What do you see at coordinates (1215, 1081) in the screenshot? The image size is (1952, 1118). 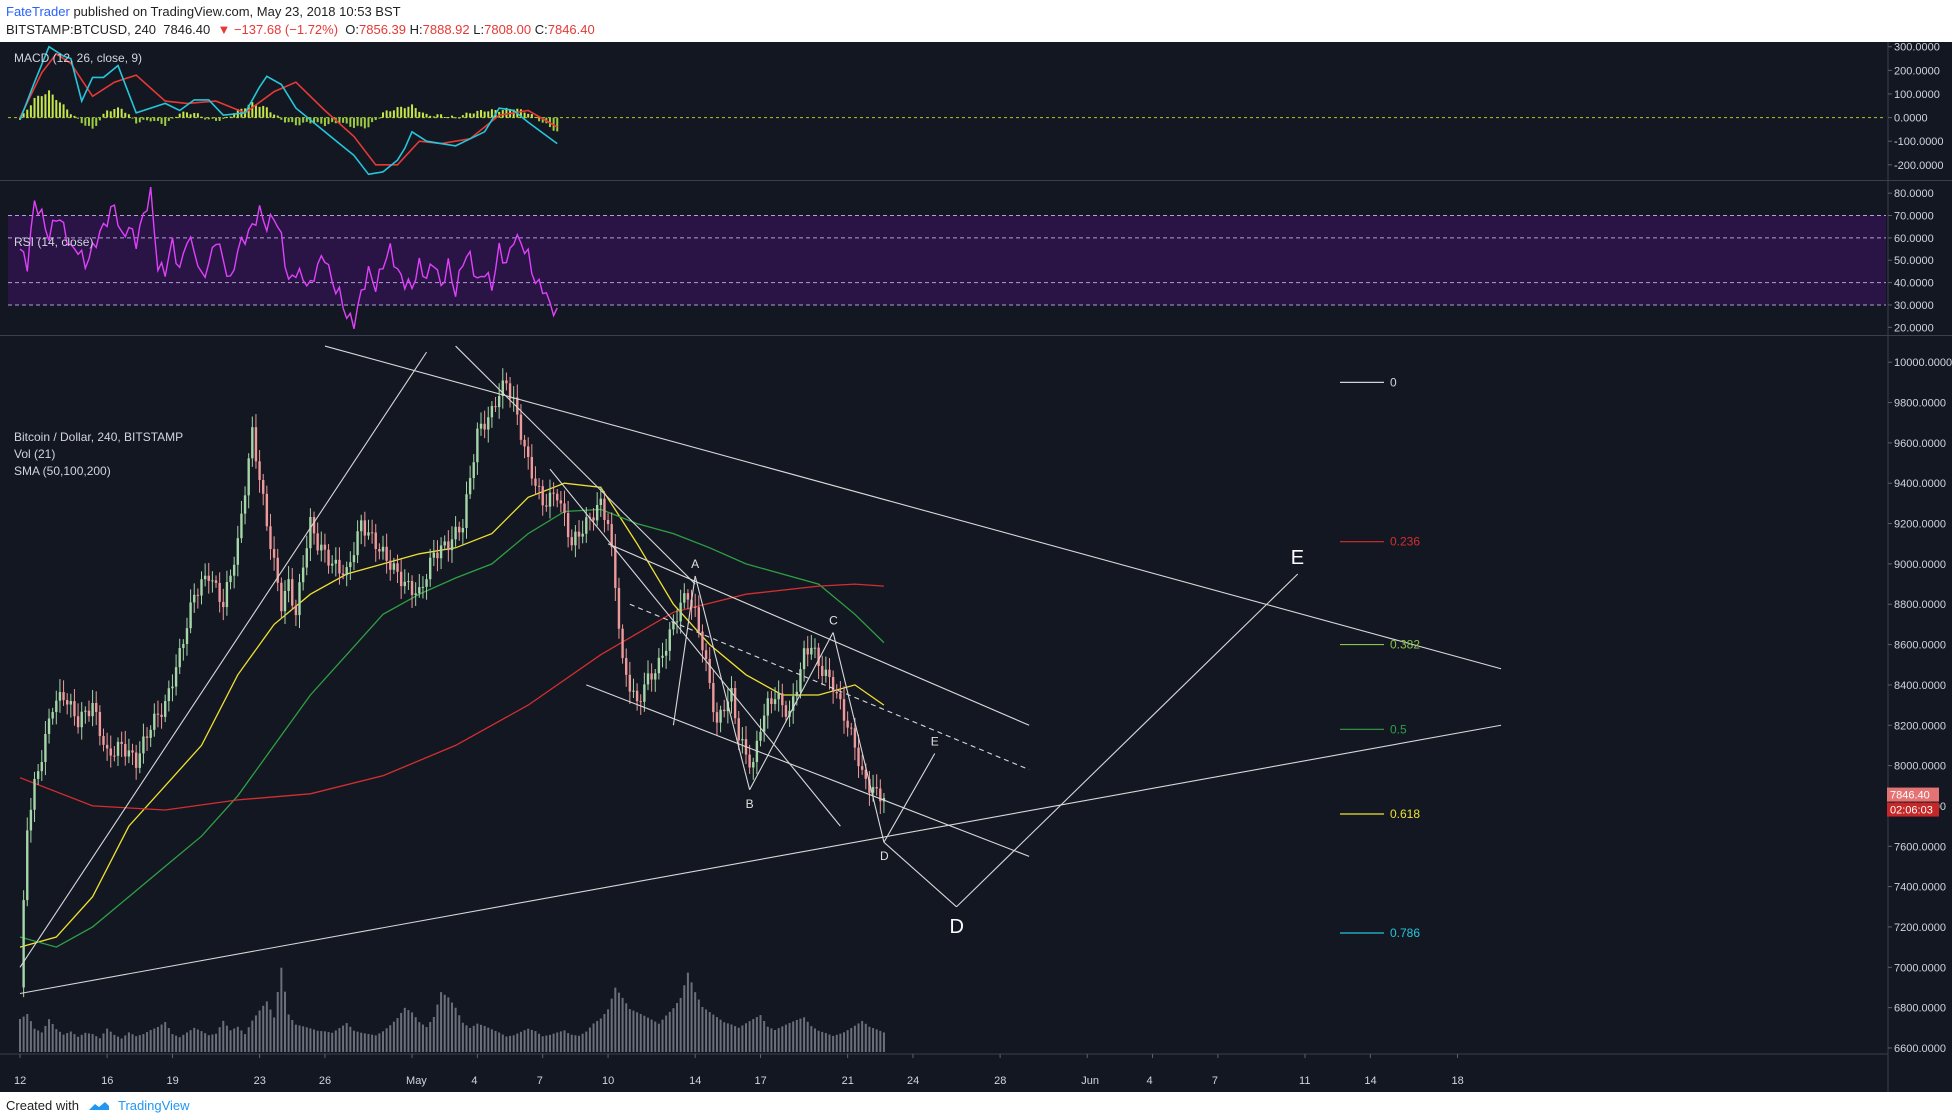 I see `time-tick-label: 7` at bounding box center [1215, 1081].